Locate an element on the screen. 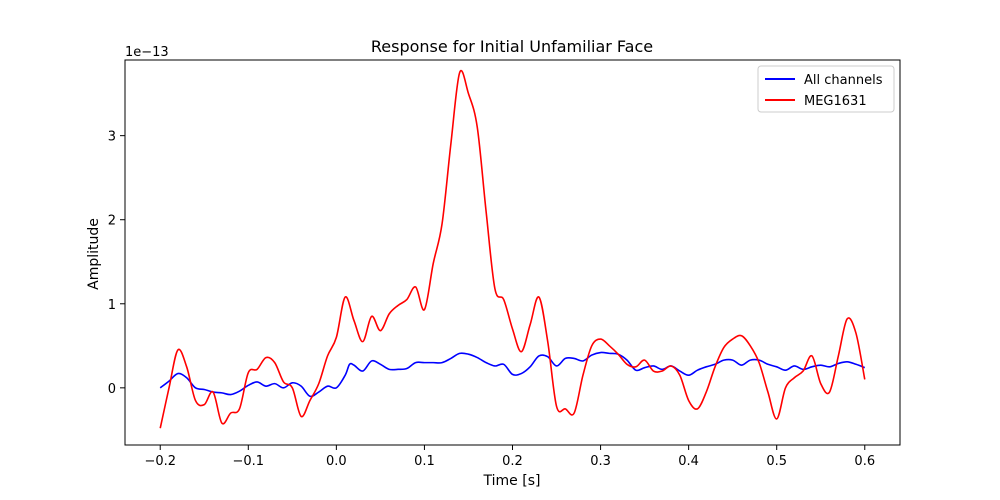  x-tick-label: 0.4 is located at coordinates (688, 461).